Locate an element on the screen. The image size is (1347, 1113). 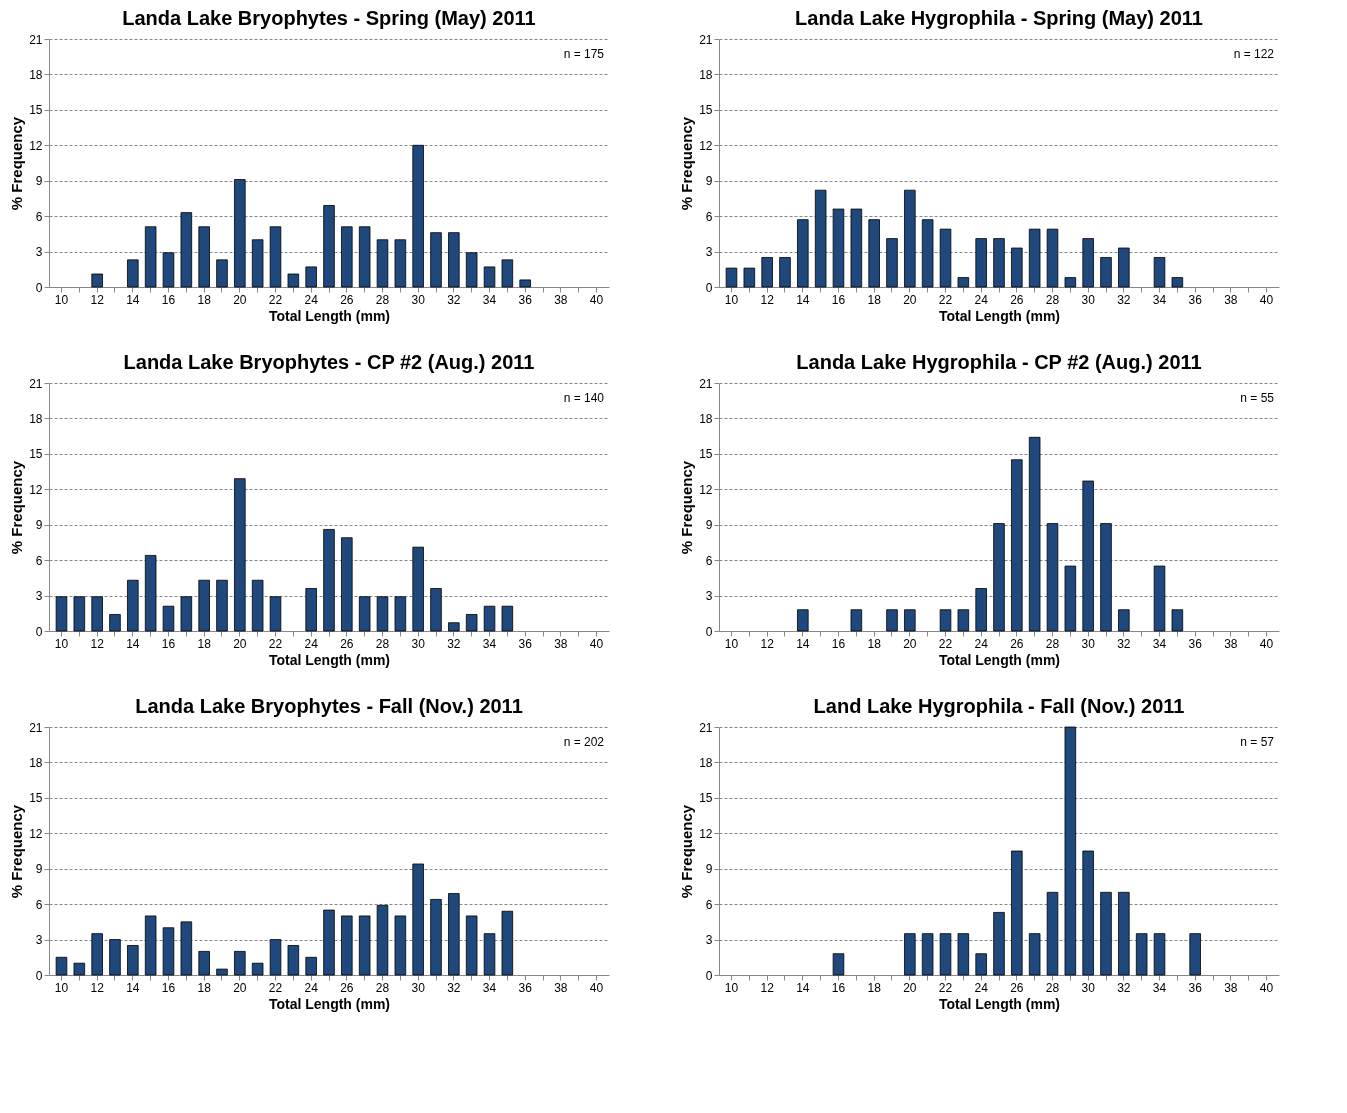
x-tick-label: 24 is located at coordinates (311, 987).